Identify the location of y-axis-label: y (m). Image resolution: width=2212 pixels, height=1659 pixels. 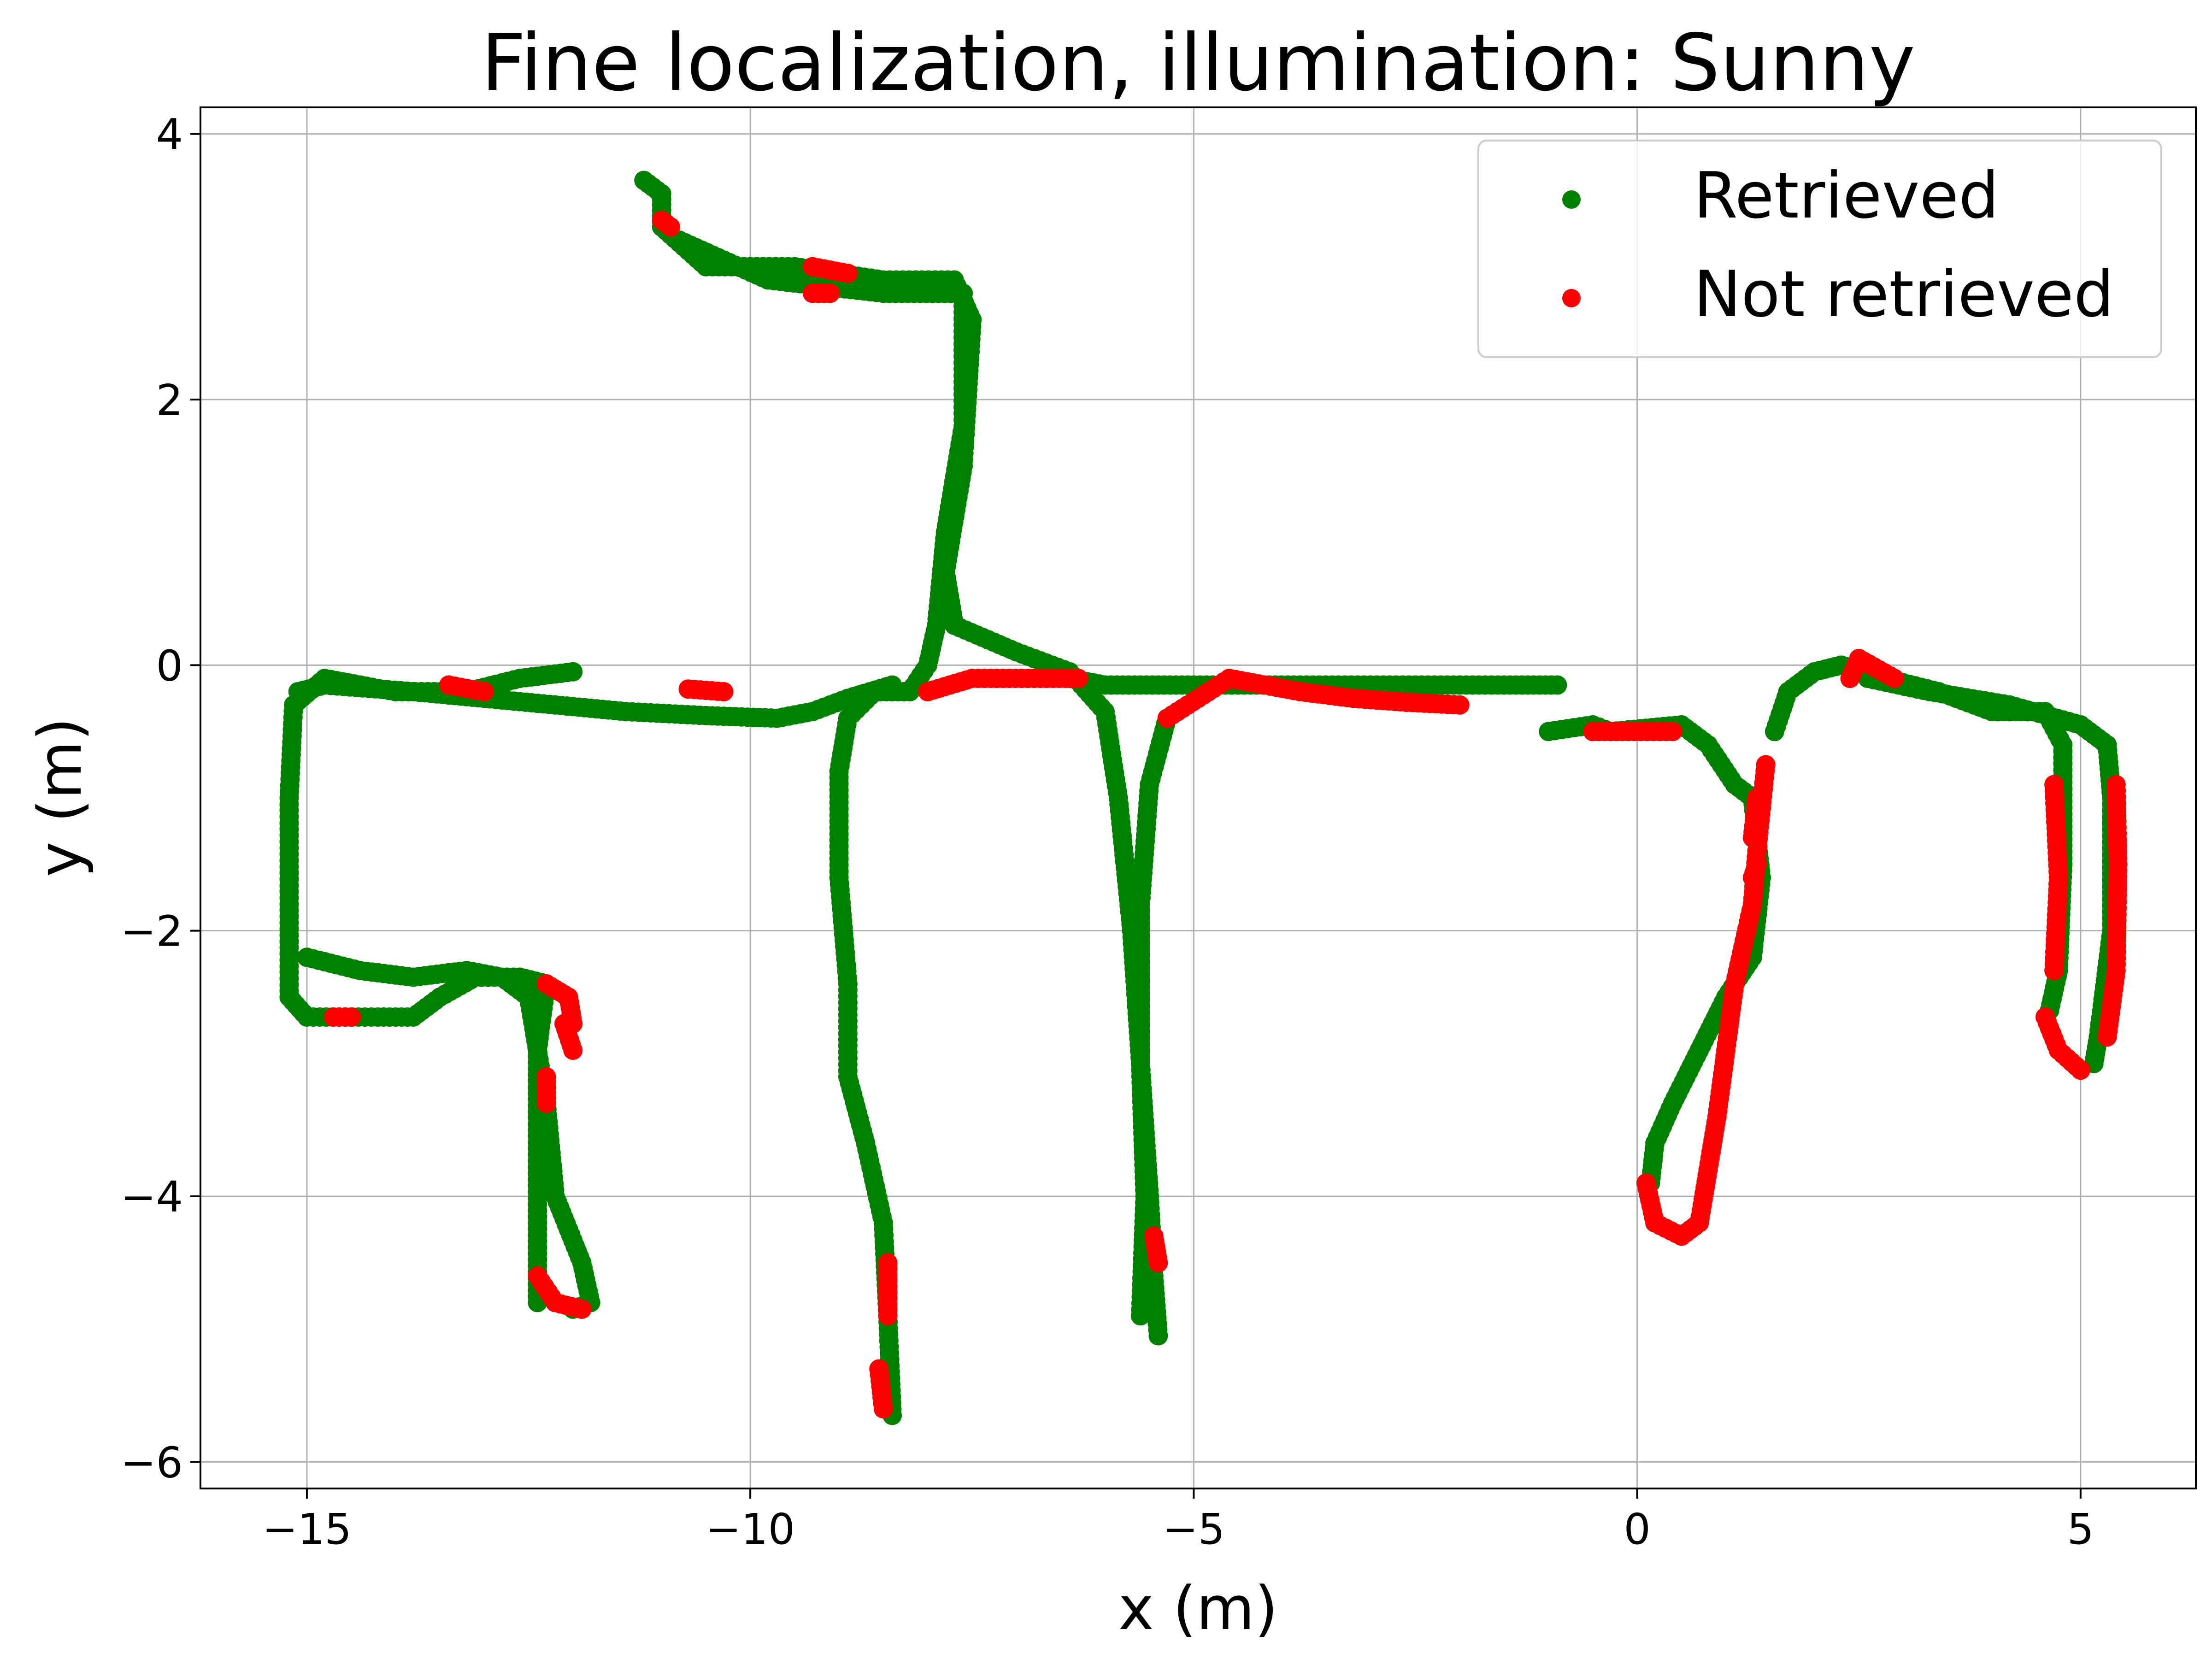
(60, 797).